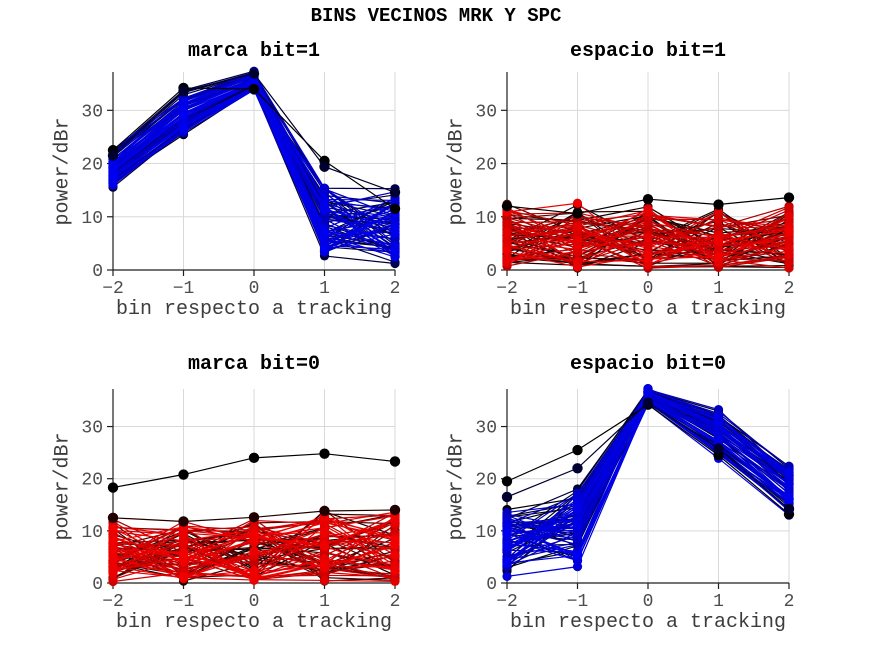 The height and width of the screenshot is (654, 872). Describe the element at coordinates (63, 171) in the screenshot. I see `y-axis-label: power/dBr` at that location.